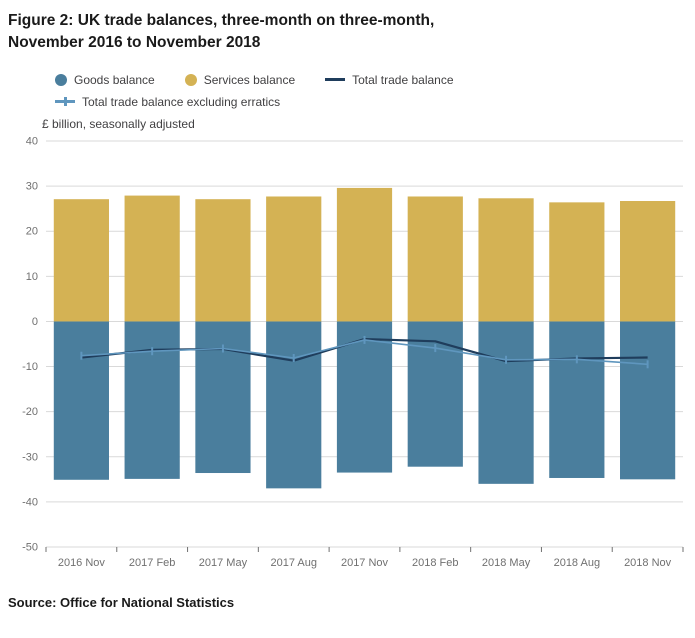  What do you see at coordinates (648, 563) in the screenshot?
I see `x-axis-tick-label: 2018 Nov` at bounding box center [648, 563].